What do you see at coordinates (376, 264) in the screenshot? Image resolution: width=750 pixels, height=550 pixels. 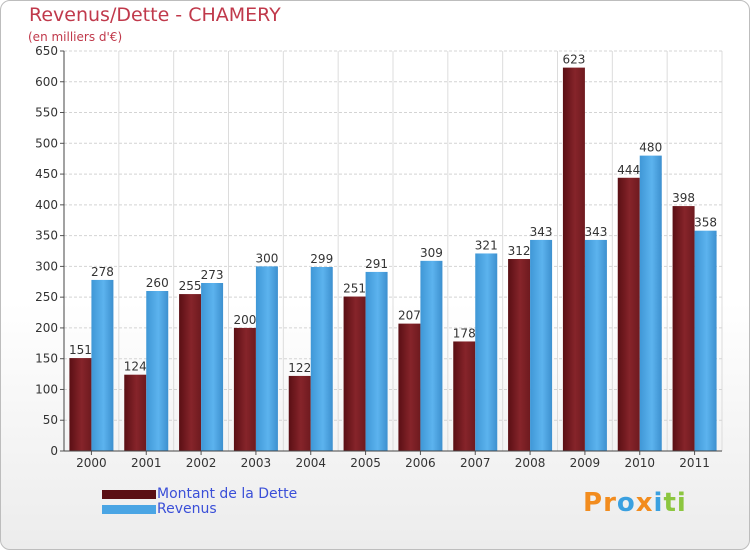 I see `data-label-revenus-2005: 291` at bounding box center [376, 264].